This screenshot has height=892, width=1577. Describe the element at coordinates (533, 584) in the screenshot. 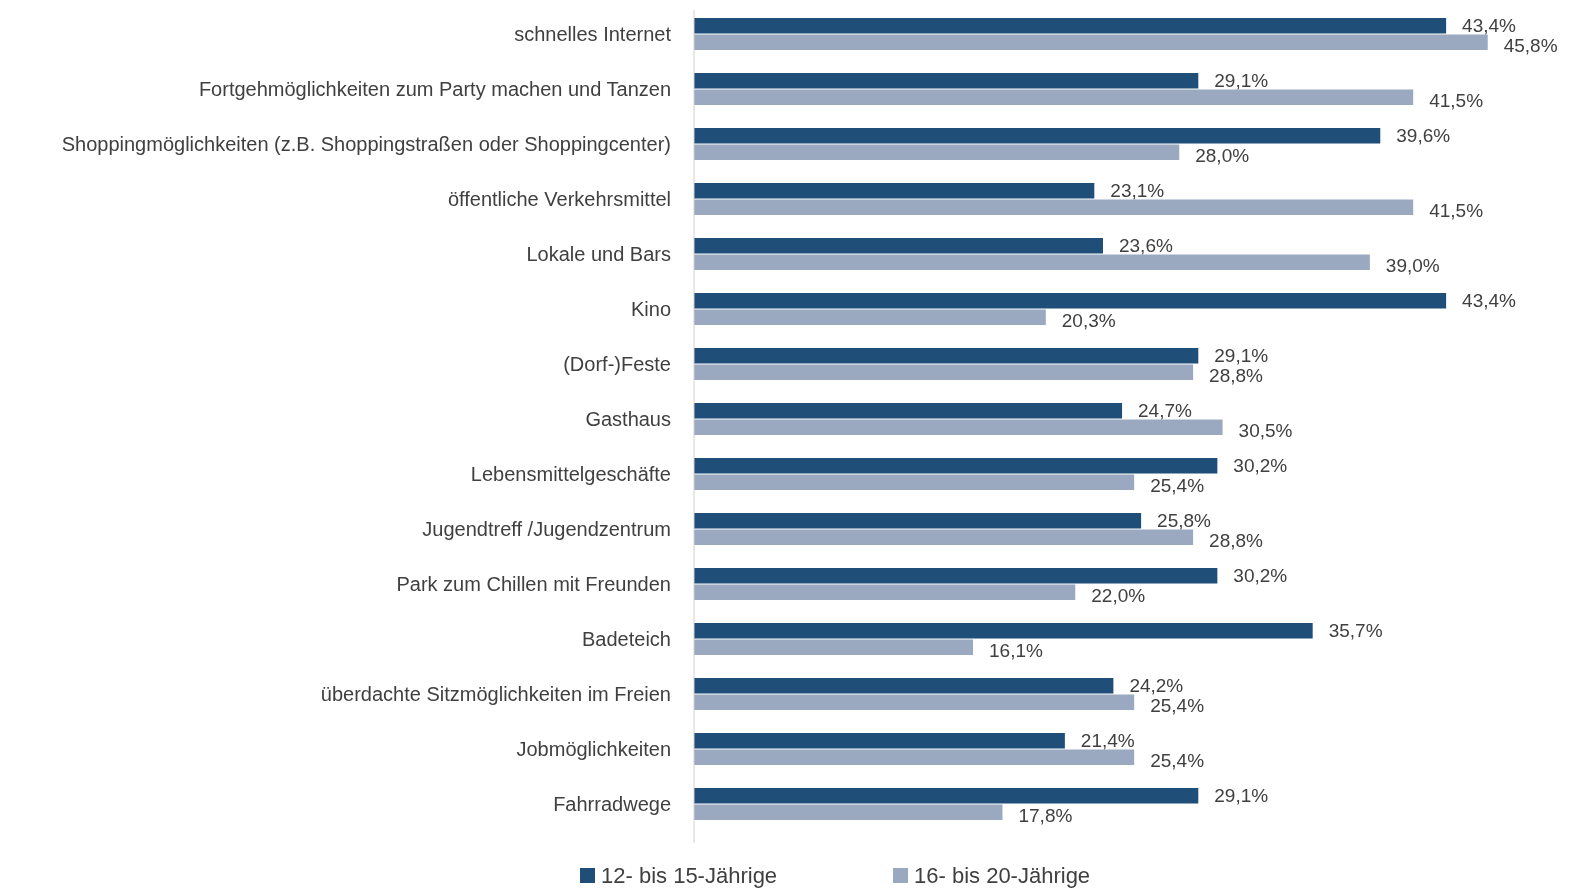

I see `y-tick-label: Park zum Chillen mit Freunden` at that location.